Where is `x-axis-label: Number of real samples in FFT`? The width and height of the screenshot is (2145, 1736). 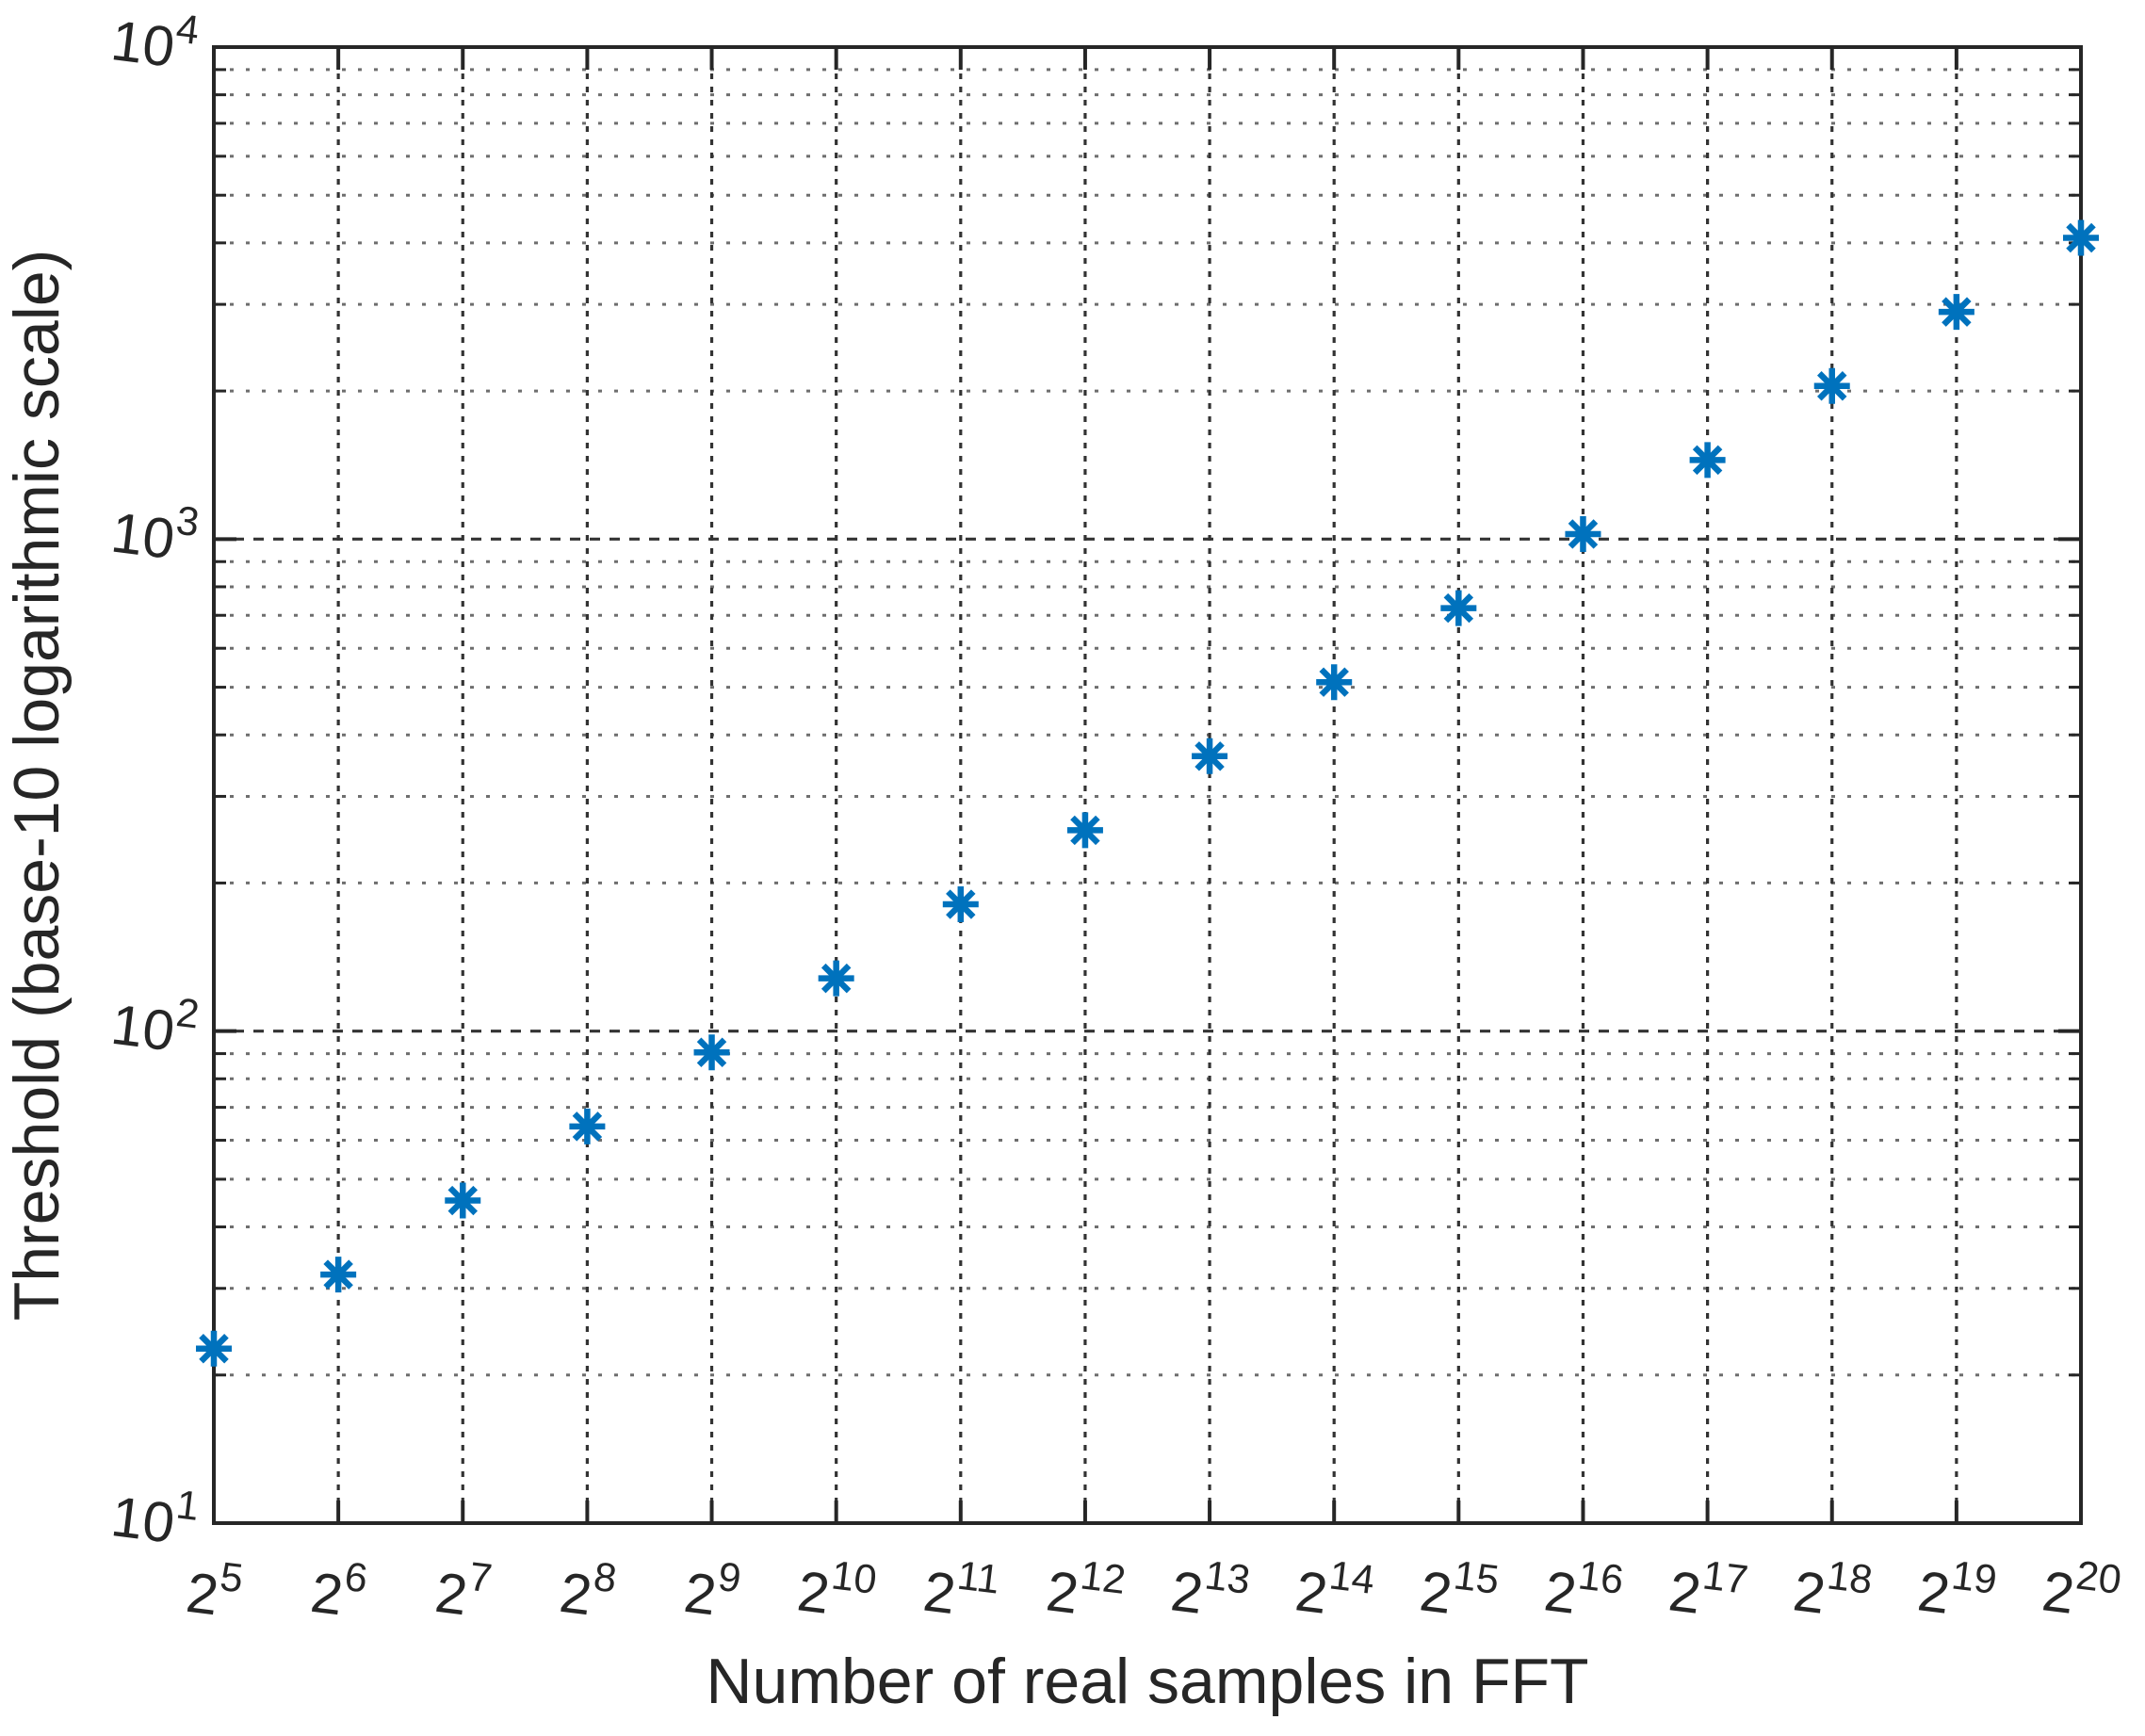 x-axis-label: Number of real samples in FFT is located at coordinates (1147, 1681).